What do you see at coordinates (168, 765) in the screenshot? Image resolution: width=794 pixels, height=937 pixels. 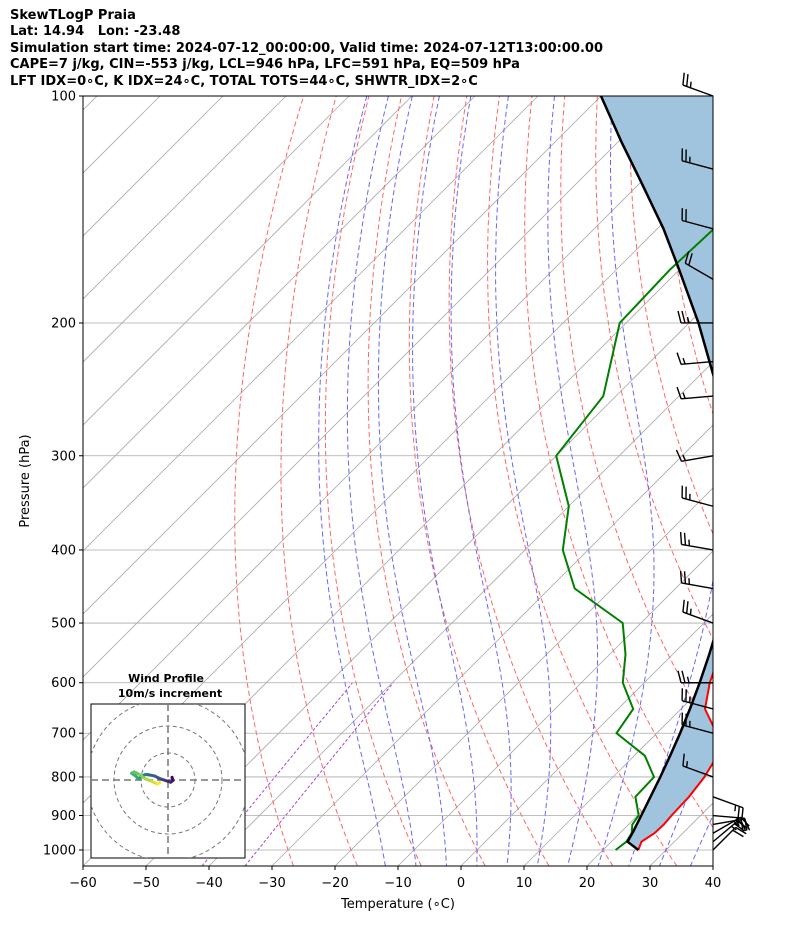 I see `hodograph-inset: Wind Profile 10m/s increment` at bounding box center [168, 765].